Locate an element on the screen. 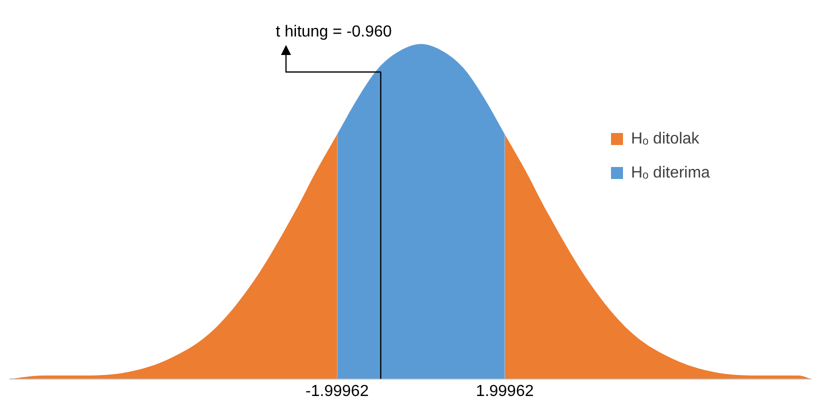 This screenshot has height=412, width=823. legend-label: Hₒ diterima is located at coordinates (670, 173).